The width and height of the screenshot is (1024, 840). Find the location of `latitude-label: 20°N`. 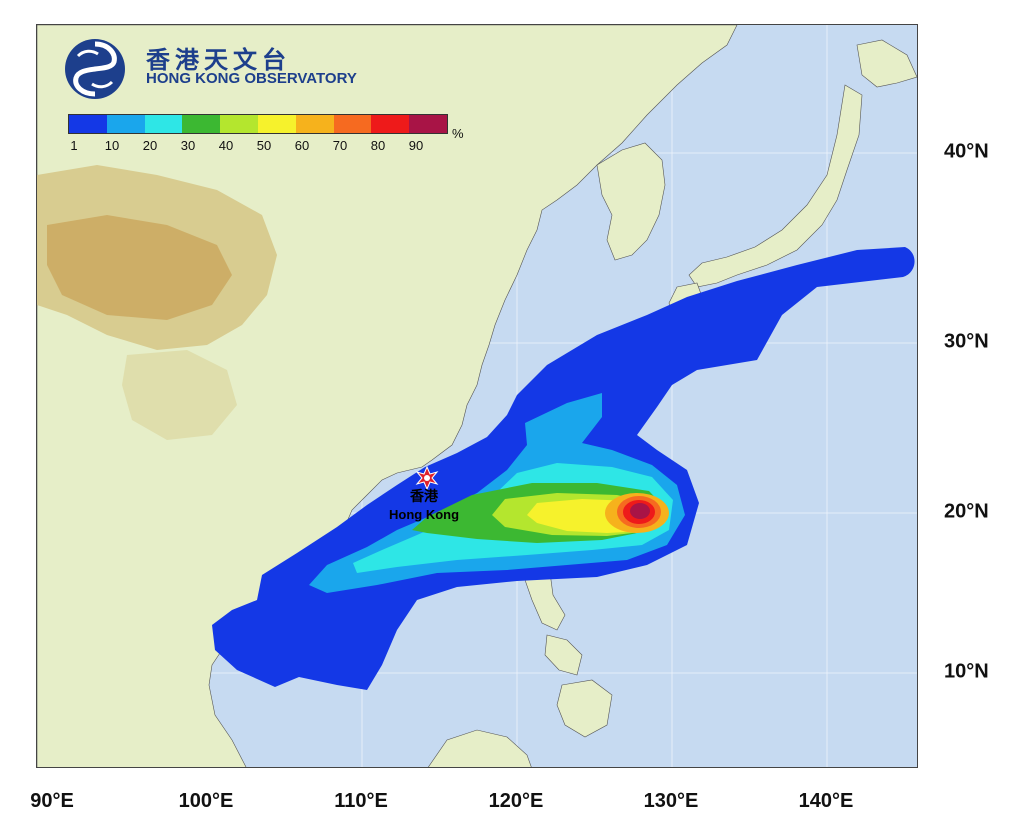

latitude-label: 20°N is located at coordinates (966, 511).